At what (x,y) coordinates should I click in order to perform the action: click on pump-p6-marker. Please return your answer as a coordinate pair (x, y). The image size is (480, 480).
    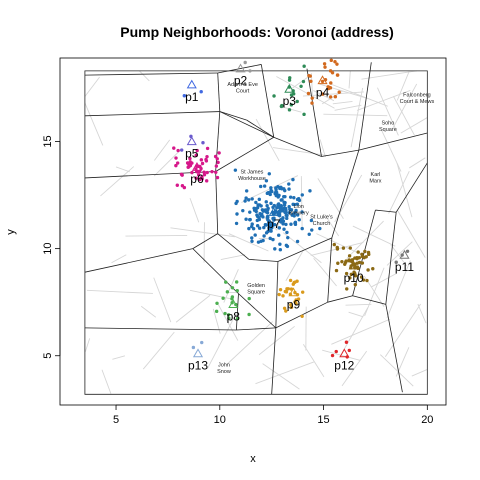
    Looking at the image, I should click on (197, 166).